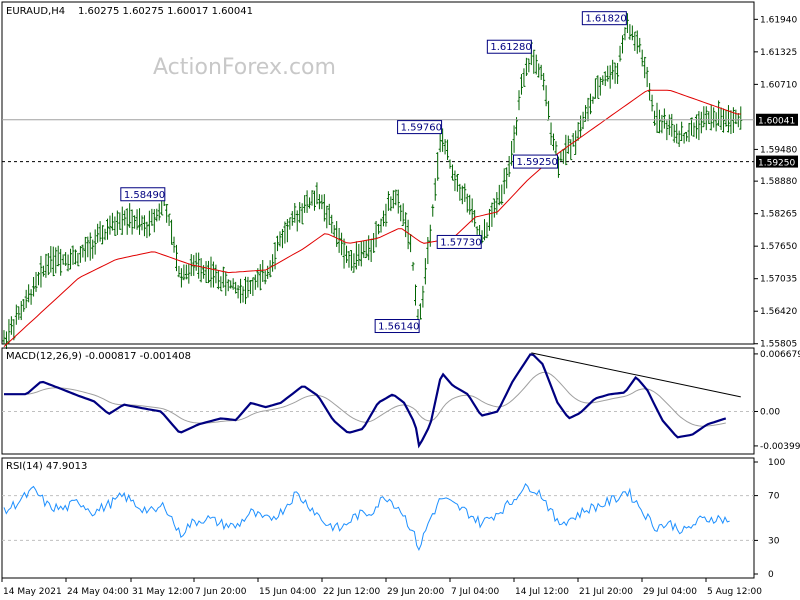 This screenshot has width=800, height=600. I want to click on macd-tick-label: 0.006679, so click(780, 355).